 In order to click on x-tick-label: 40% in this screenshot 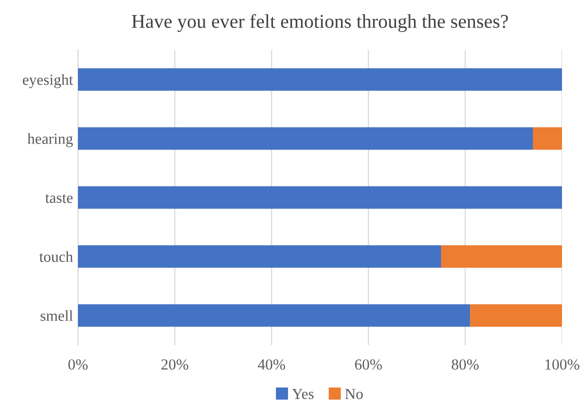, I will do `click(272, 364)`.